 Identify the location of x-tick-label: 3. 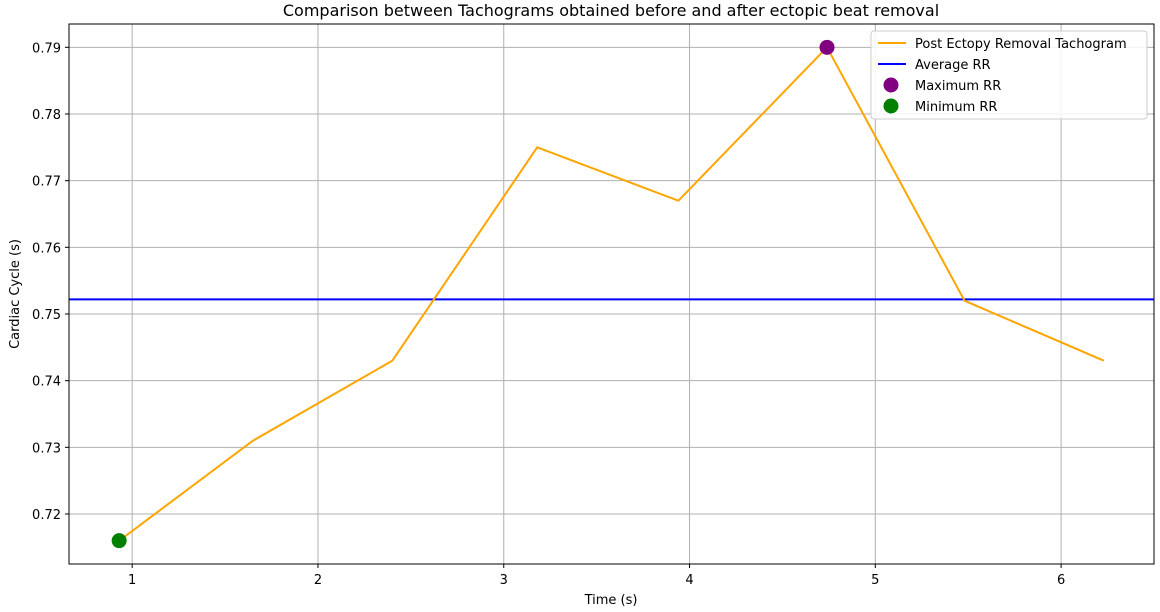
(504, 580).